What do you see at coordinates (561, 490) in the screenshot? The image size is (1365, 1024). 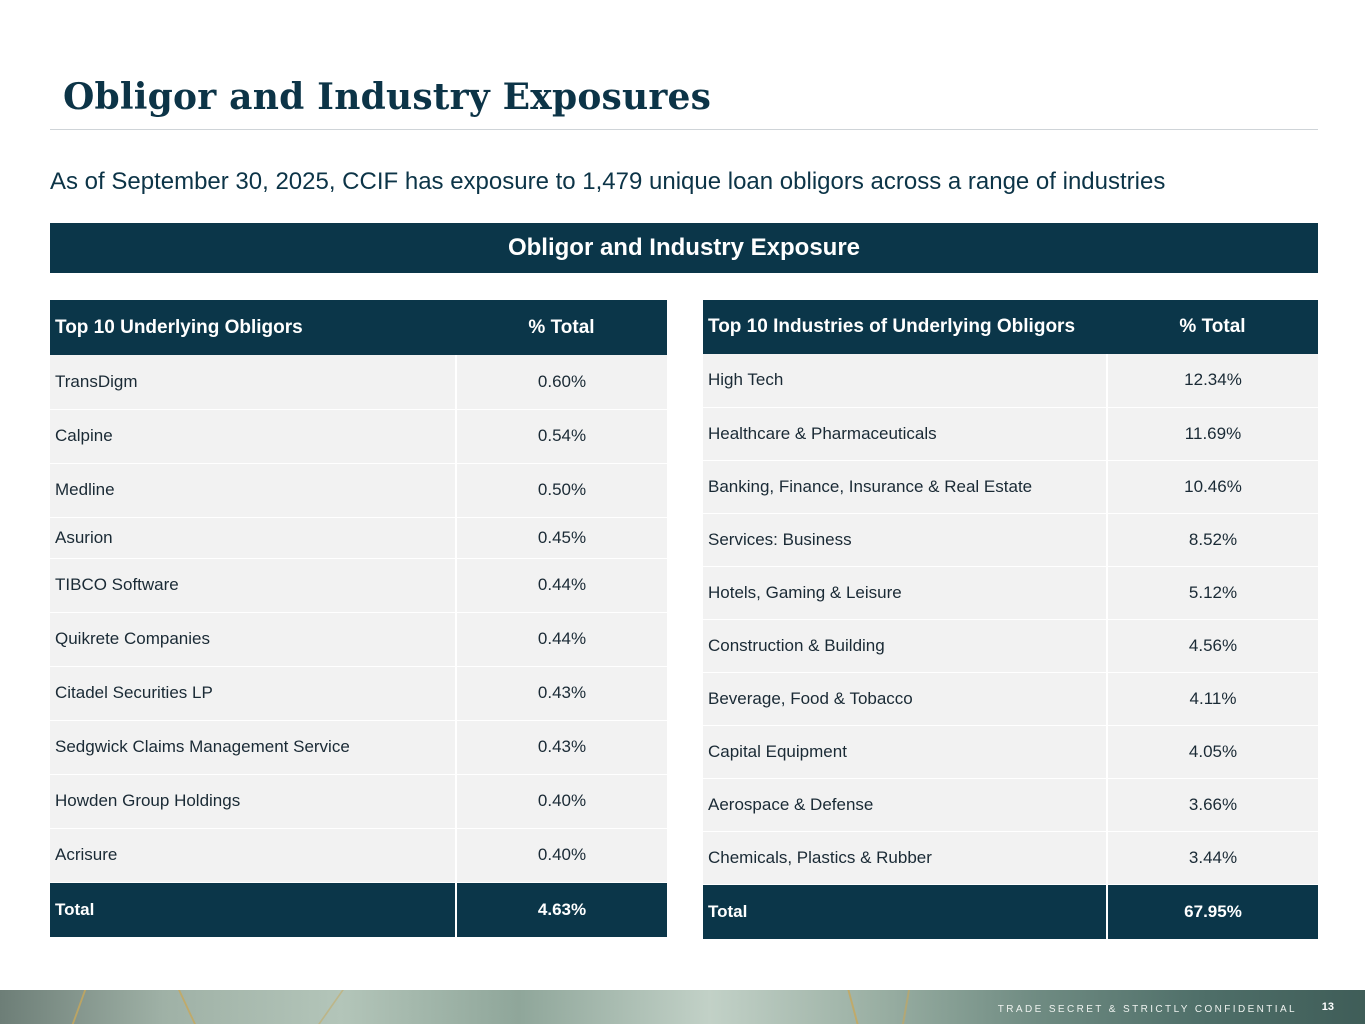 I see `obligor-pct: 0.50%` at bounding box center [561, 490].